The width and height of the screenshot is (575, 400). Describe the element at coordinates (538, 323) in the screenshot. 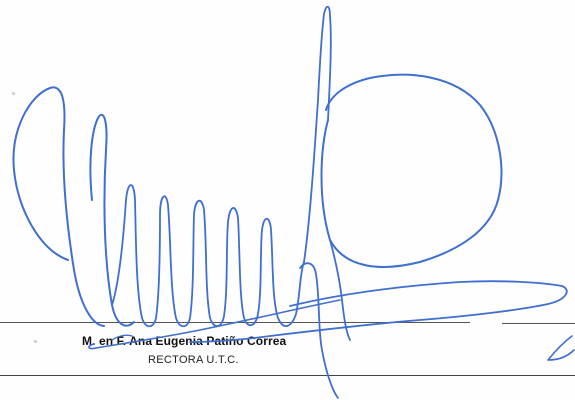

I see `signature-line-right` at that location.